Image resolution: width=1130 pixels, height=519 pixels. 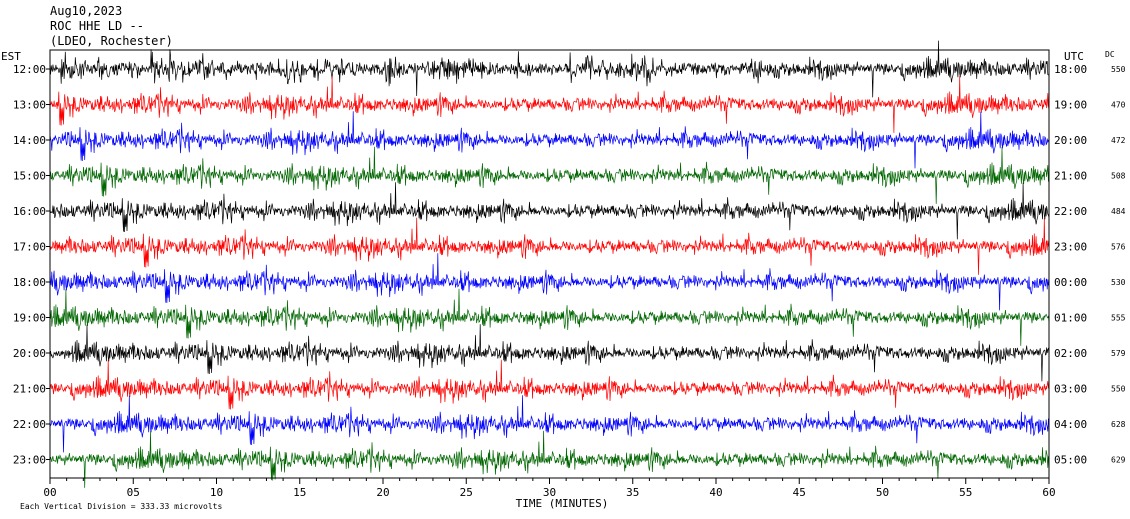 I want to click on x-tick-label: 30, so click(x=549, y=492).